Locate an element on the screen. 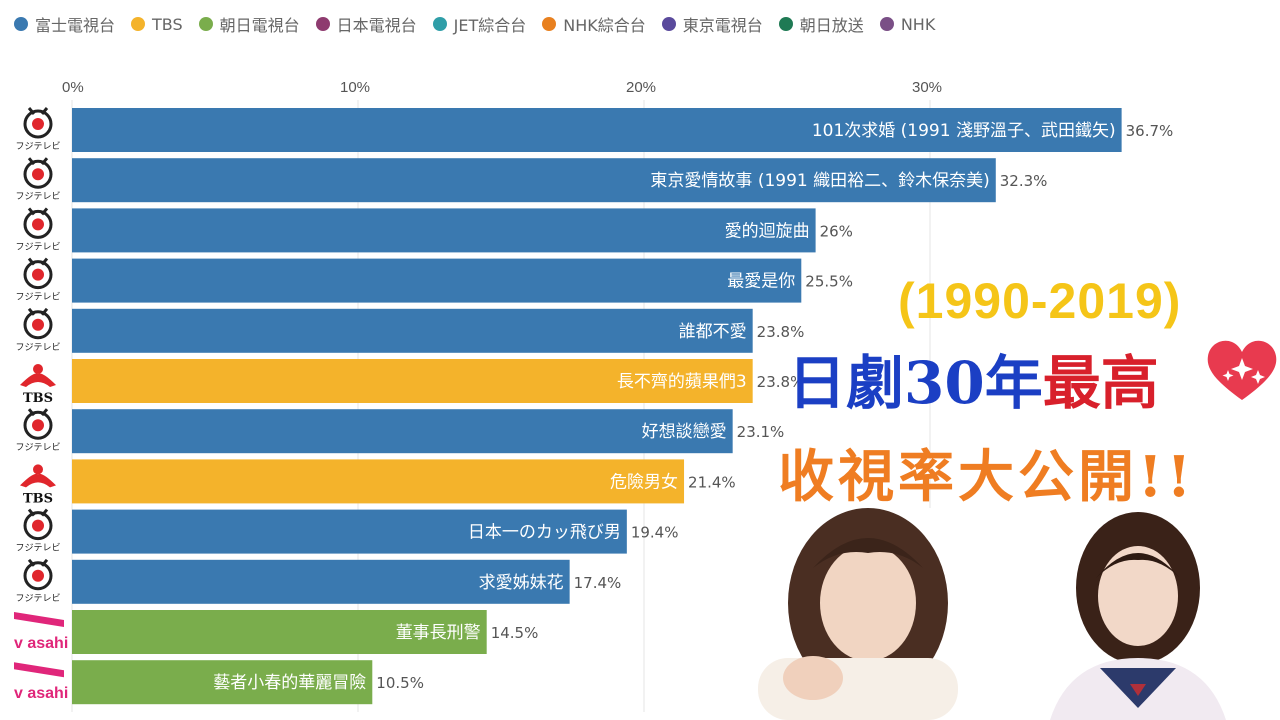  bar-value-label: 17.4% is located at coordinates (598, 583).